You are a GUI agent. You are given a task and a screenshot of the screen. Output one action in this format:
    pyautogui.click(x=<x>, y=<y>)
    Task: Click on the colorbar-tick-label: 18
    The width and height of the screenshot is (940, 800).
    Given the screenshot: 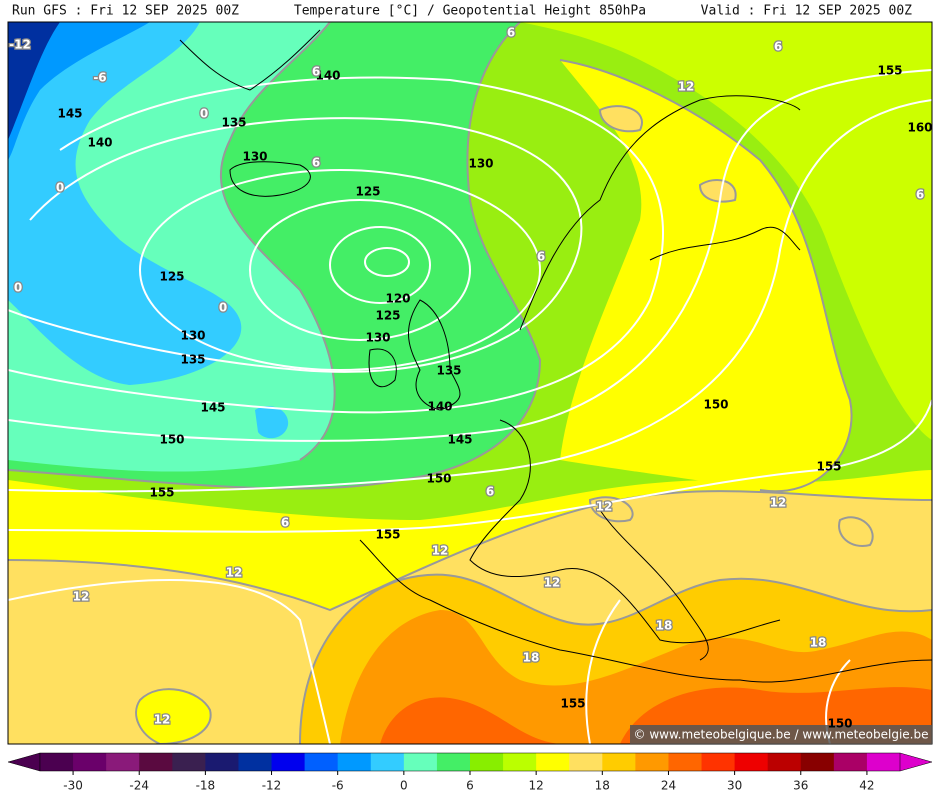 What is the action you would take?
    pyautogui.click(x=602, y=786)
    